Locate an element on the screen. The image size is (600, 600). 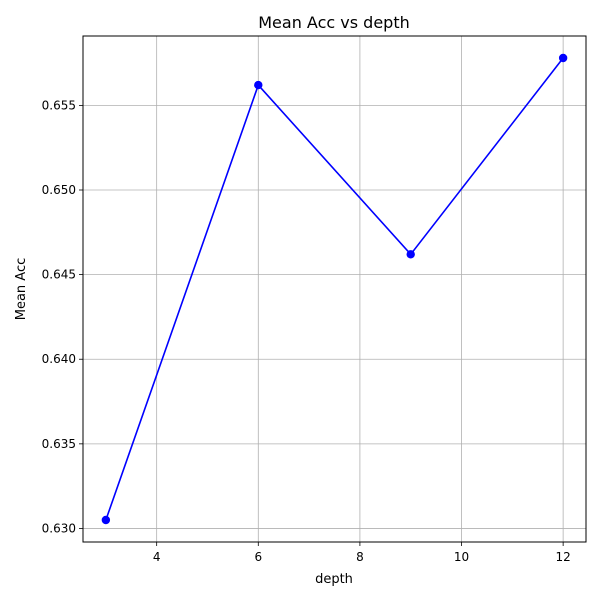
x-tick-label: 6 is located at coordinates (258, 557).